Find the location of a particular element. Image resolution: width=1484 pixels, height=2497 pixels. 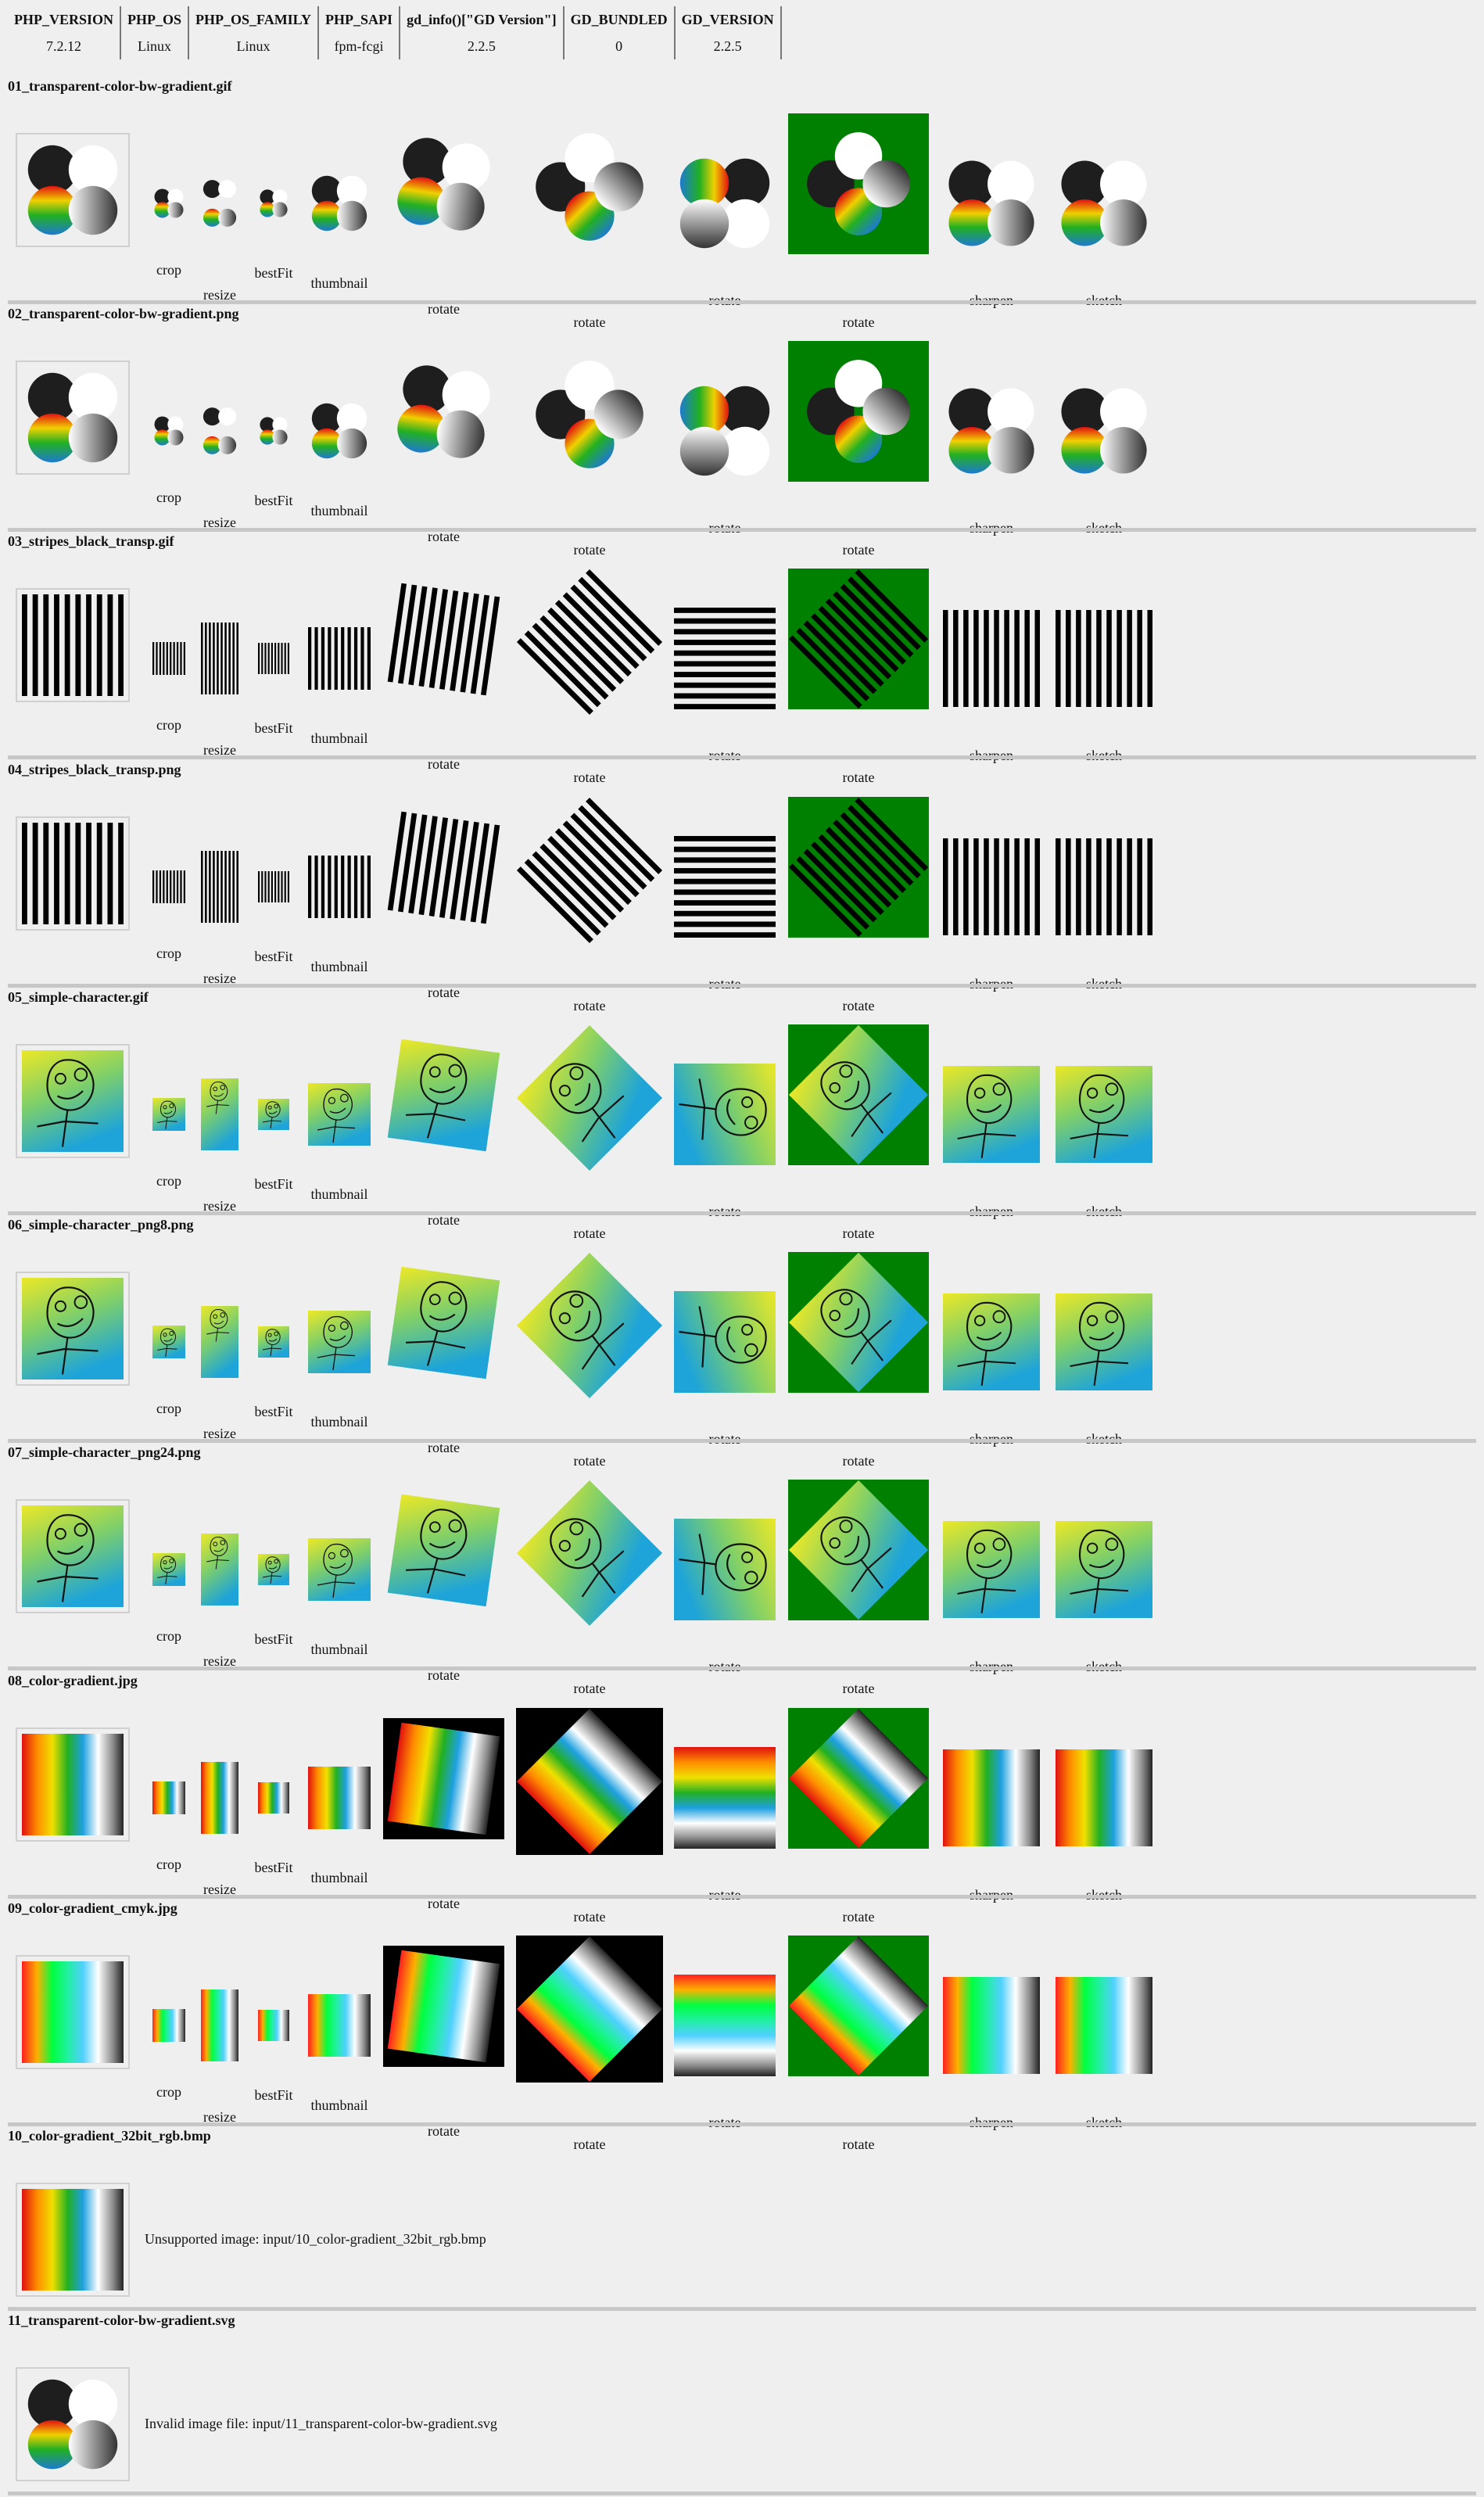

env-value-cell: 0 is located at coordinates (619, 46).